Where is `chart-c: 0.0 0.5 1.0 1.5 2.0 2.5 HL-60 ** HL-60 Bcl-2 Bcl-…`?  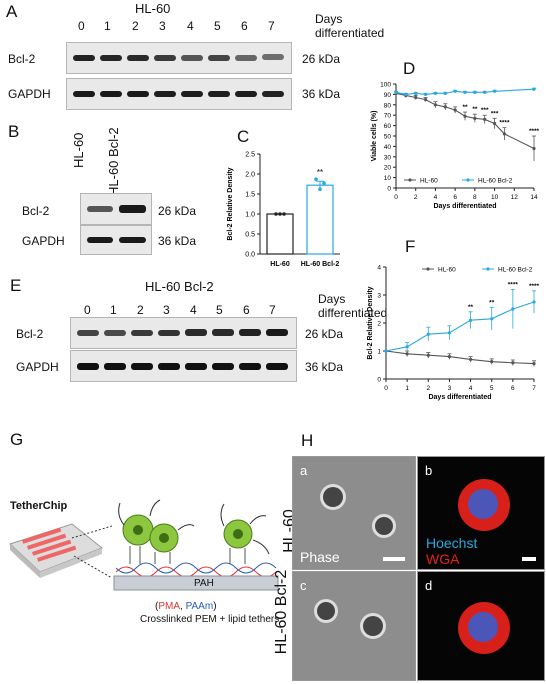 chart-c: 0.0 0.5 1.0 1.5 2.0 2.5 HL-60 ** HL-60 Bcl-2 Bcl-… is located at coordinates (283, 210).